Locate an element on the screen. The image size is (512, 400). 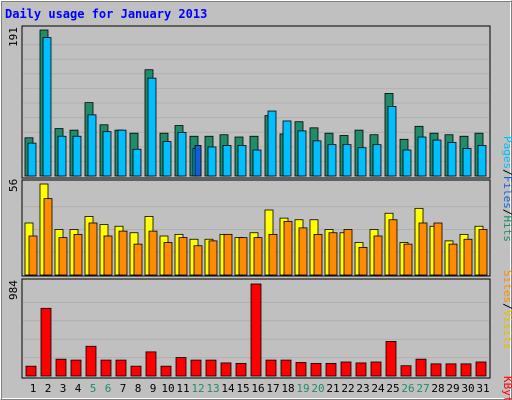
x-tick-label: 2 is located at coordinates (48, 388).